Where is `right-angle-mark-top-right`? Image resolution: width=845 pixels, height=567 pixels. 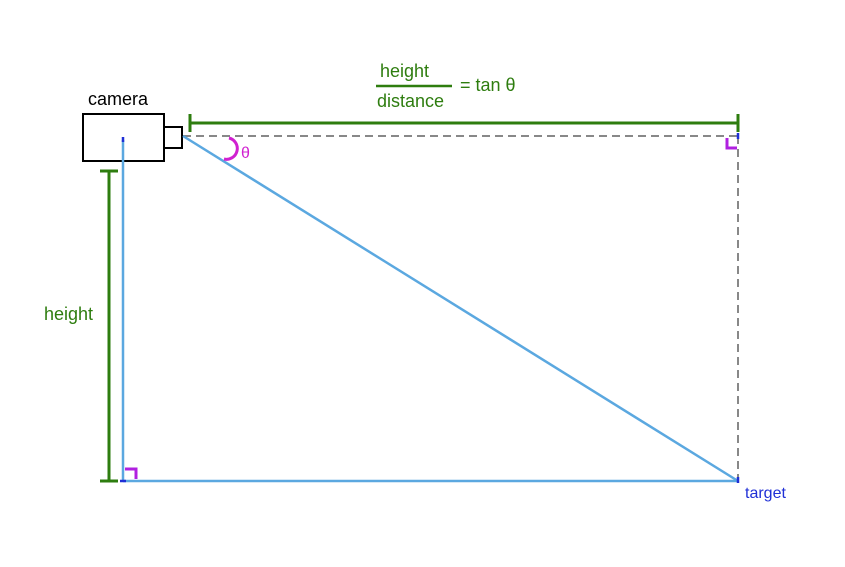 right-angle-mark-top-right is located at coordinates (731, 144).